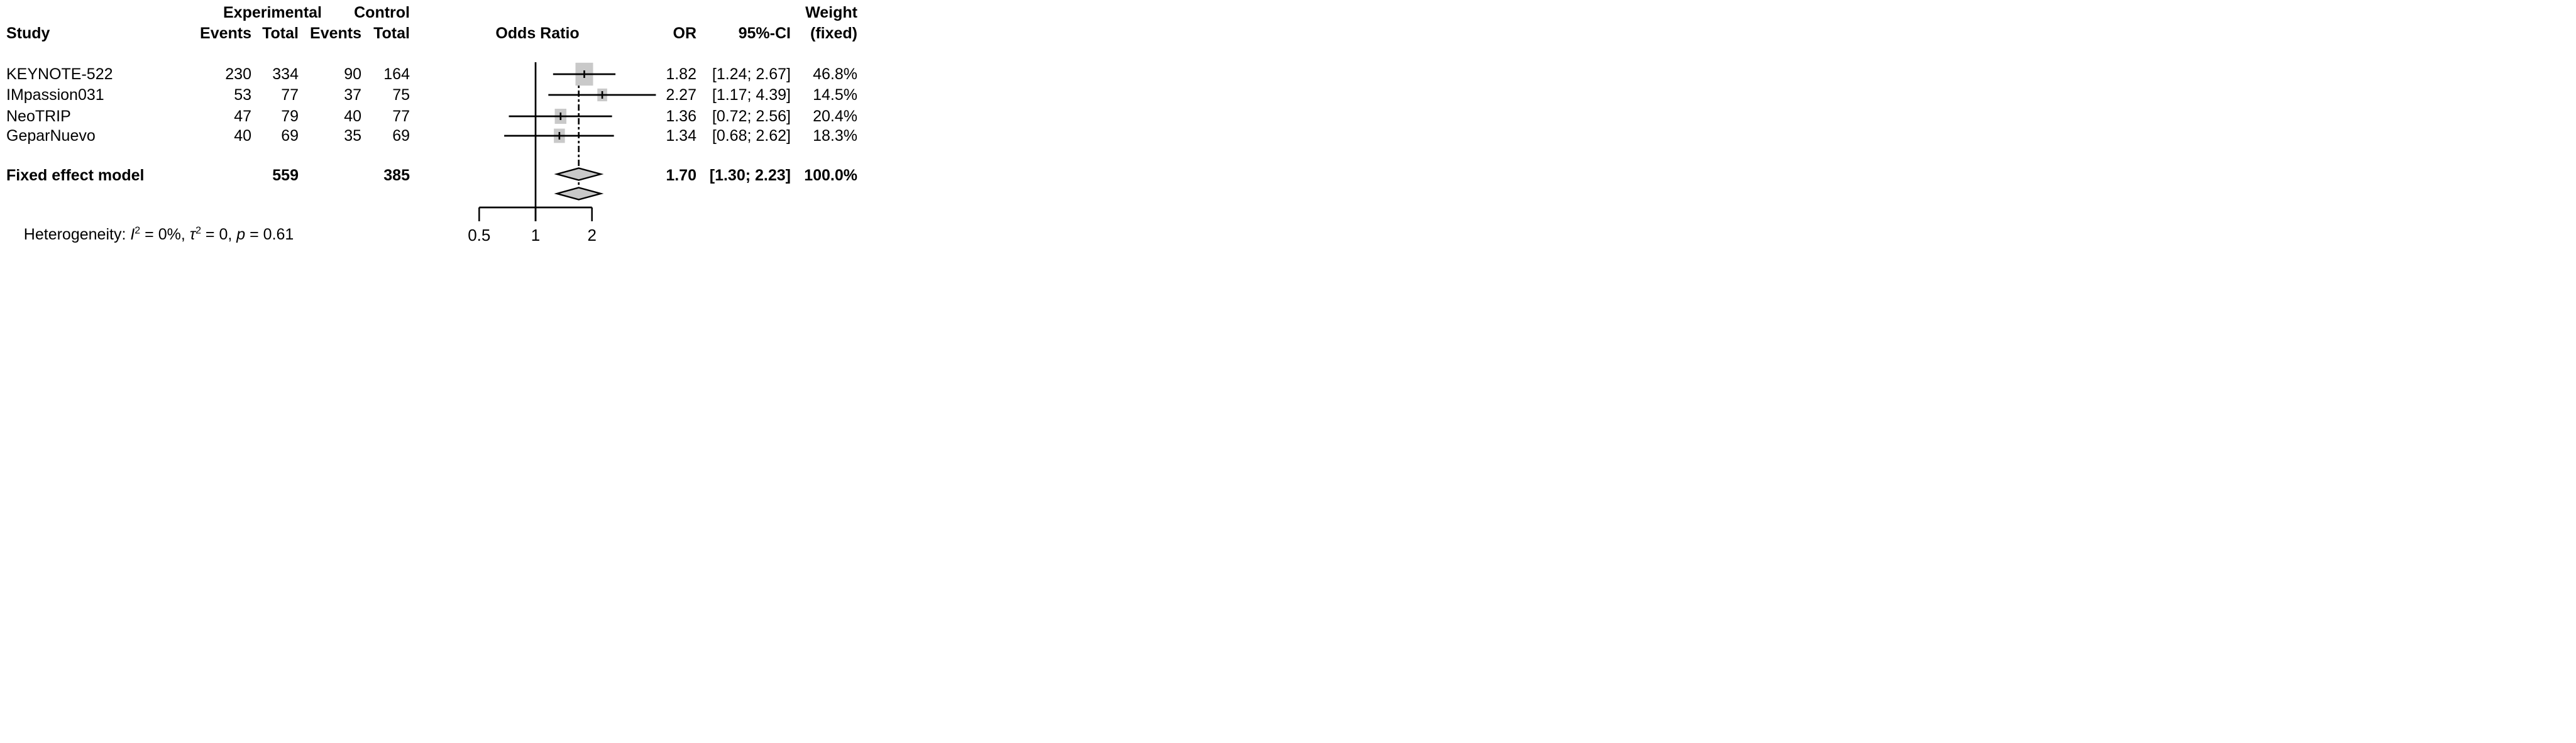 This screenshot has width=2576, height=743. I want to click on study-name: KEYNOTE-522, so click(59, 74).